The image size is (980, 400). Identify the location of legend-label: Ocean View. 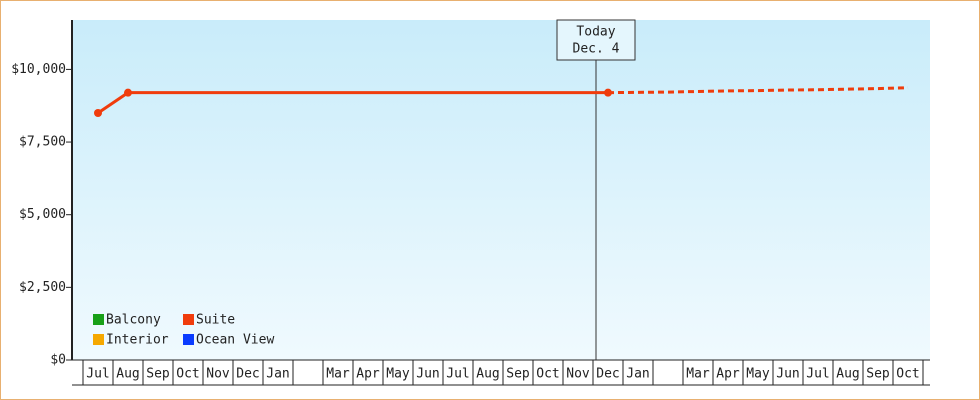
(235, 340).